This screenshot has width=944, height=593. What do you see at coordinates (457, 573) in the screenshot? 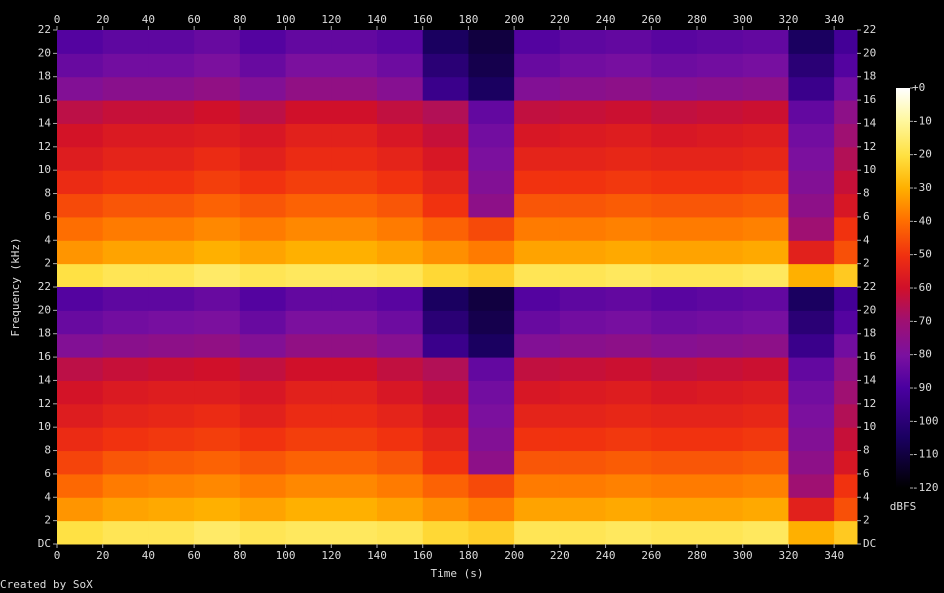
I see `x-axis-title: Time (s)` at bounding box center [457, 573].